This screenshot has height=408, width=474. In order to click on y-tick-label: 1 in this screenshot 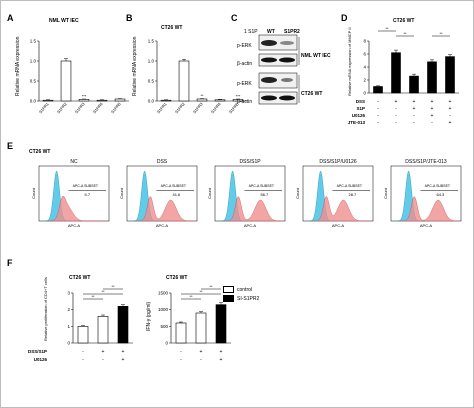, I will do `click(68, 326)`.